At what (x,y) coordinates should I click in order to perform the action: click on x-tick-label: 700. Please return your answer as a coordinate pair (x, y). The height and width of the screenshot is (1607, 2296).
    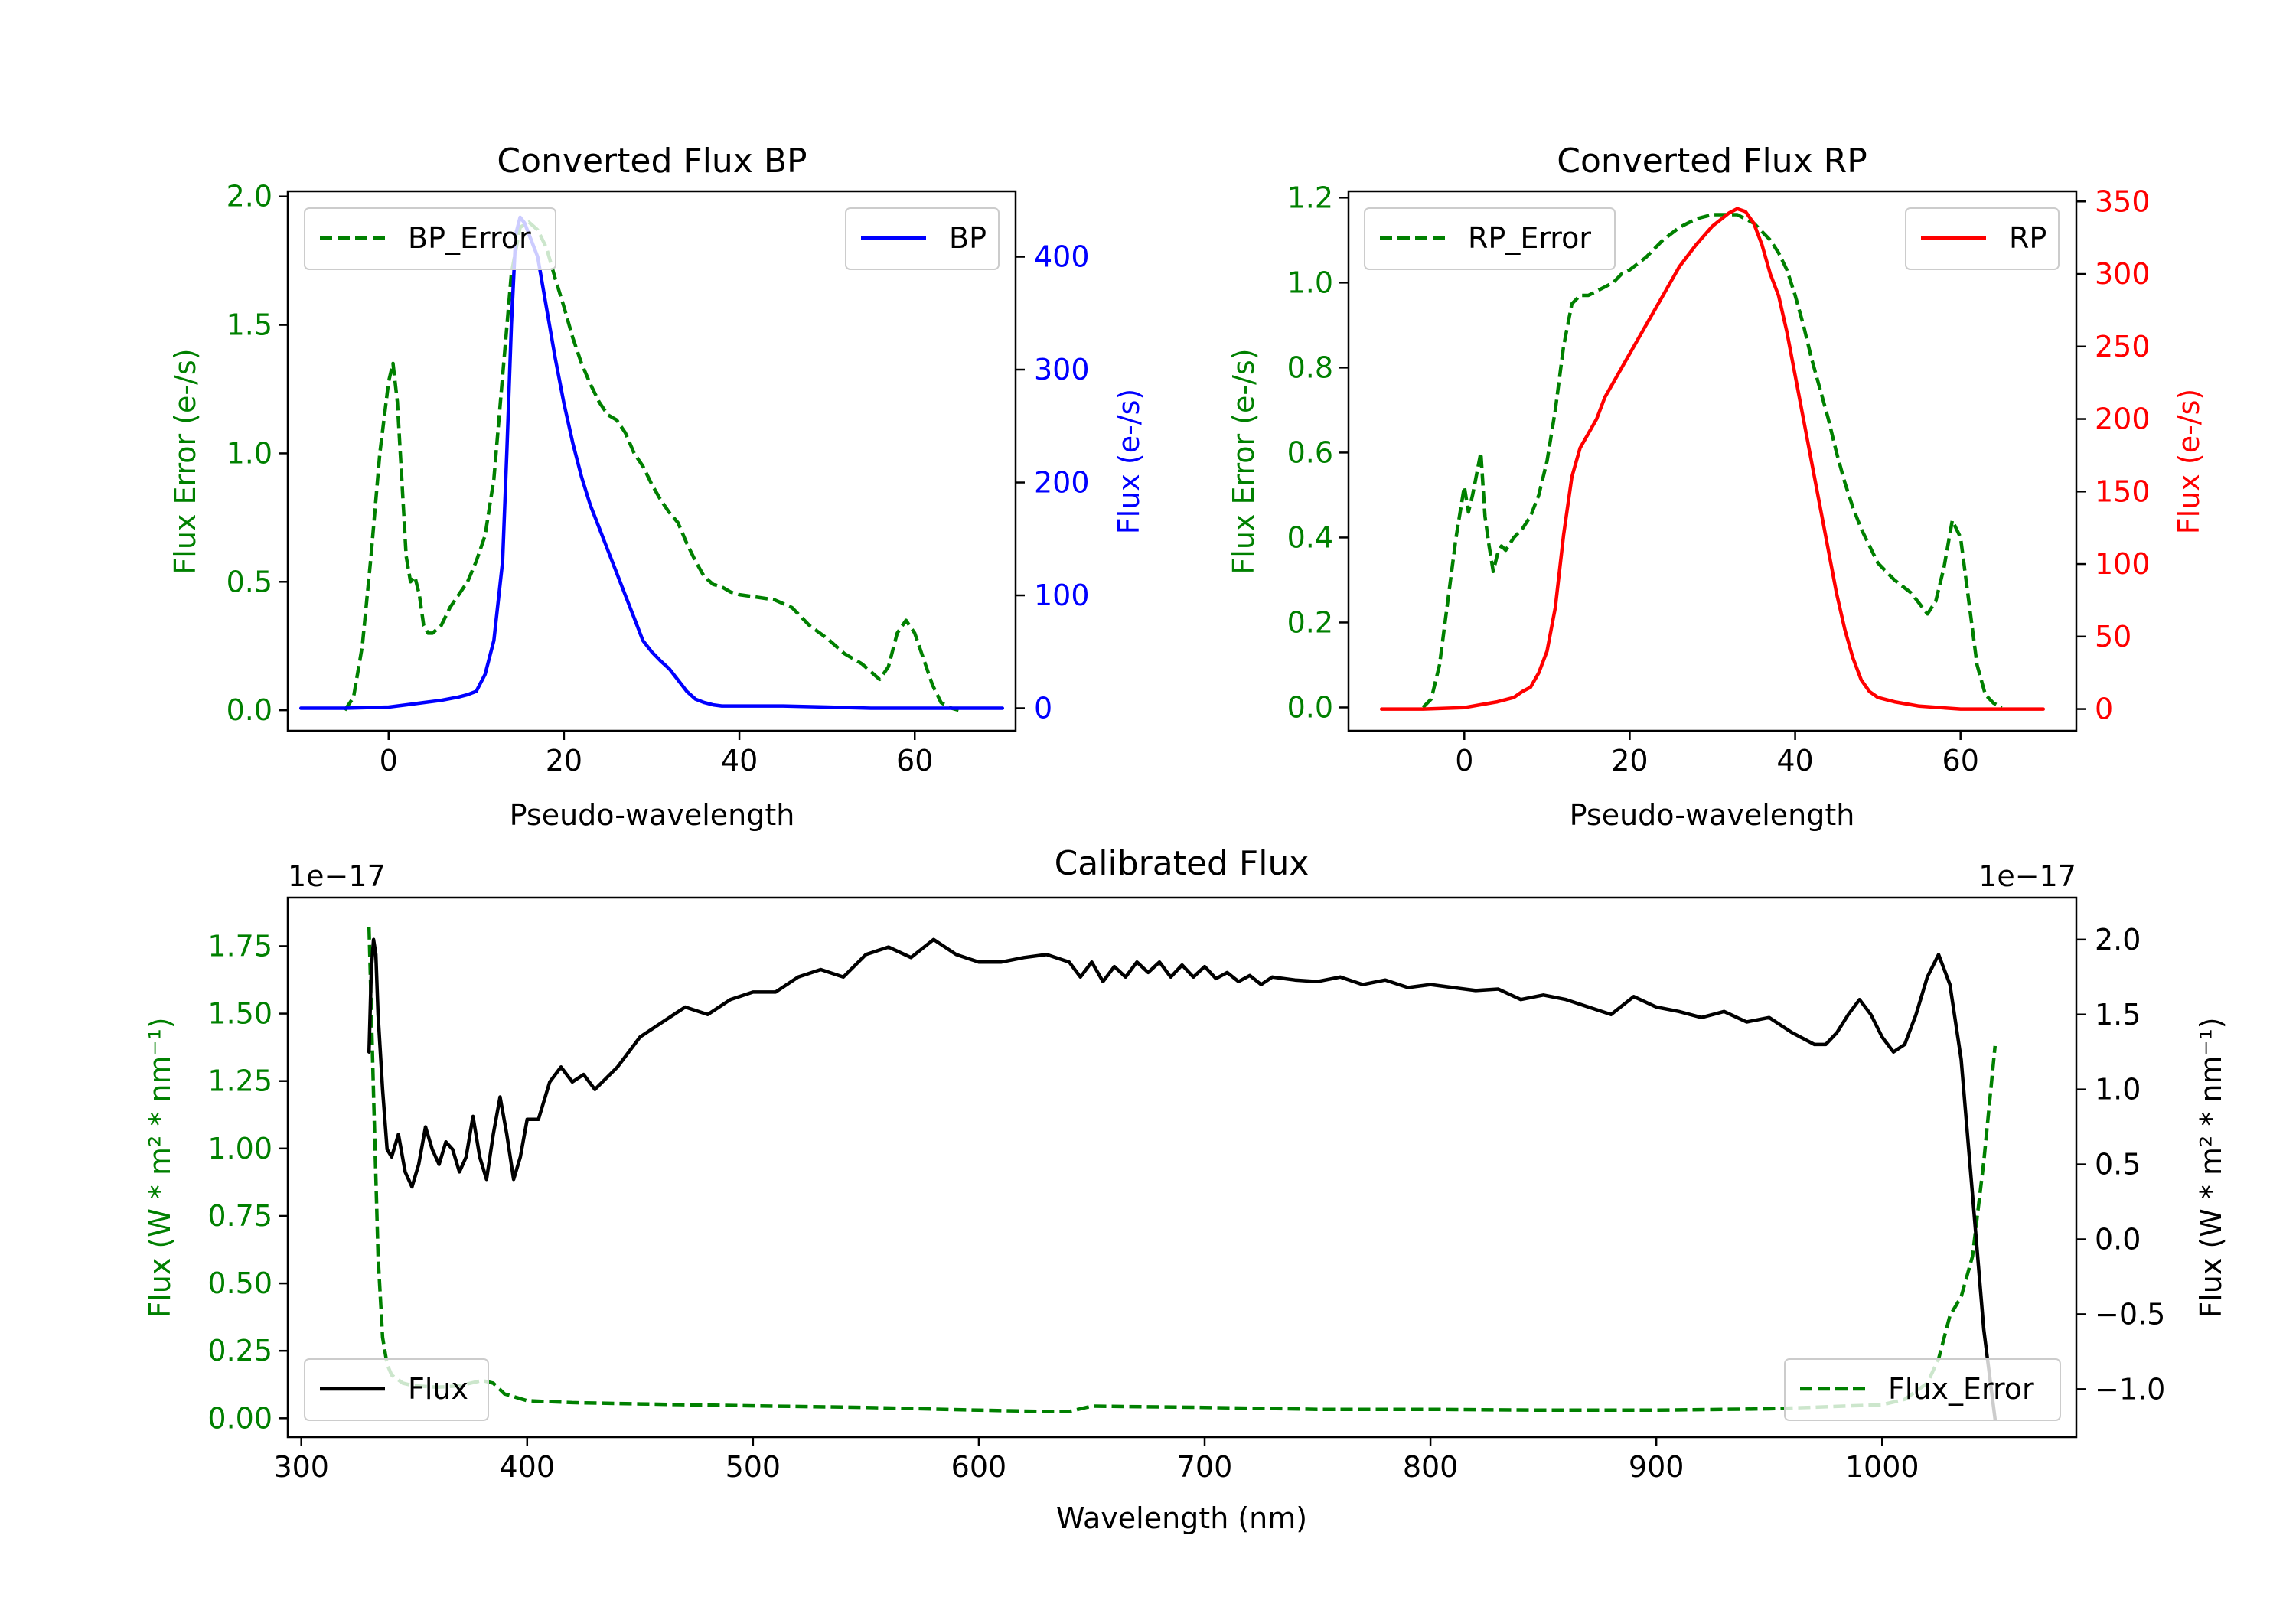
    Looking at the image, I should click on (1205, 1467).